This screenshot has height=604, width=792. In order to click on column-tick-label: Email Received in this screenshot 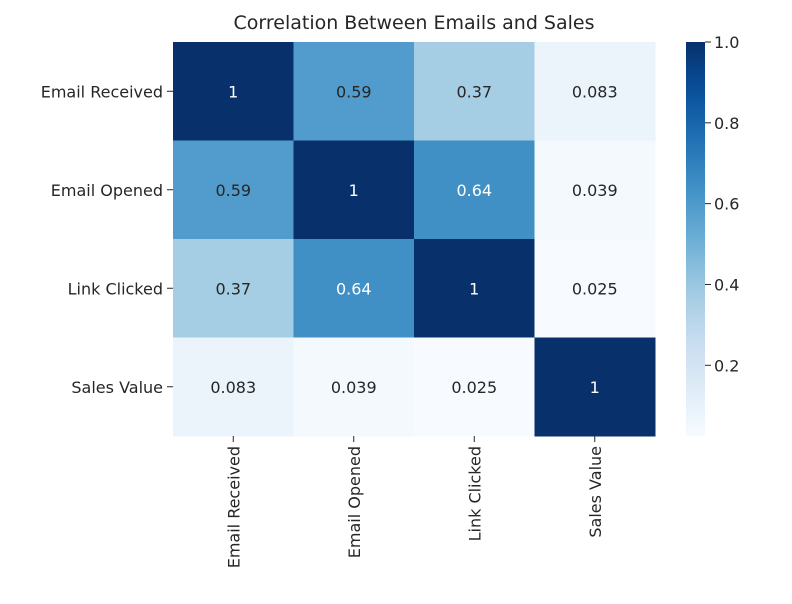, I will do `click(233, 507)`.